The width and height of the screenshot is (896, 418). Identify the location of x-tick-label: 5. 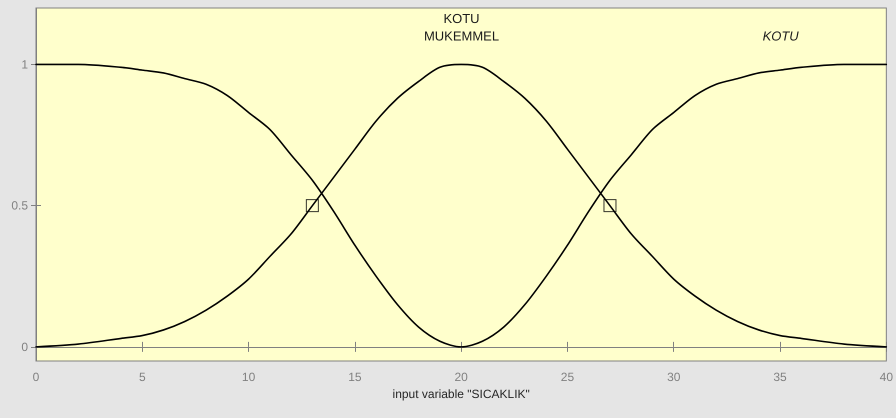
(142, 377).